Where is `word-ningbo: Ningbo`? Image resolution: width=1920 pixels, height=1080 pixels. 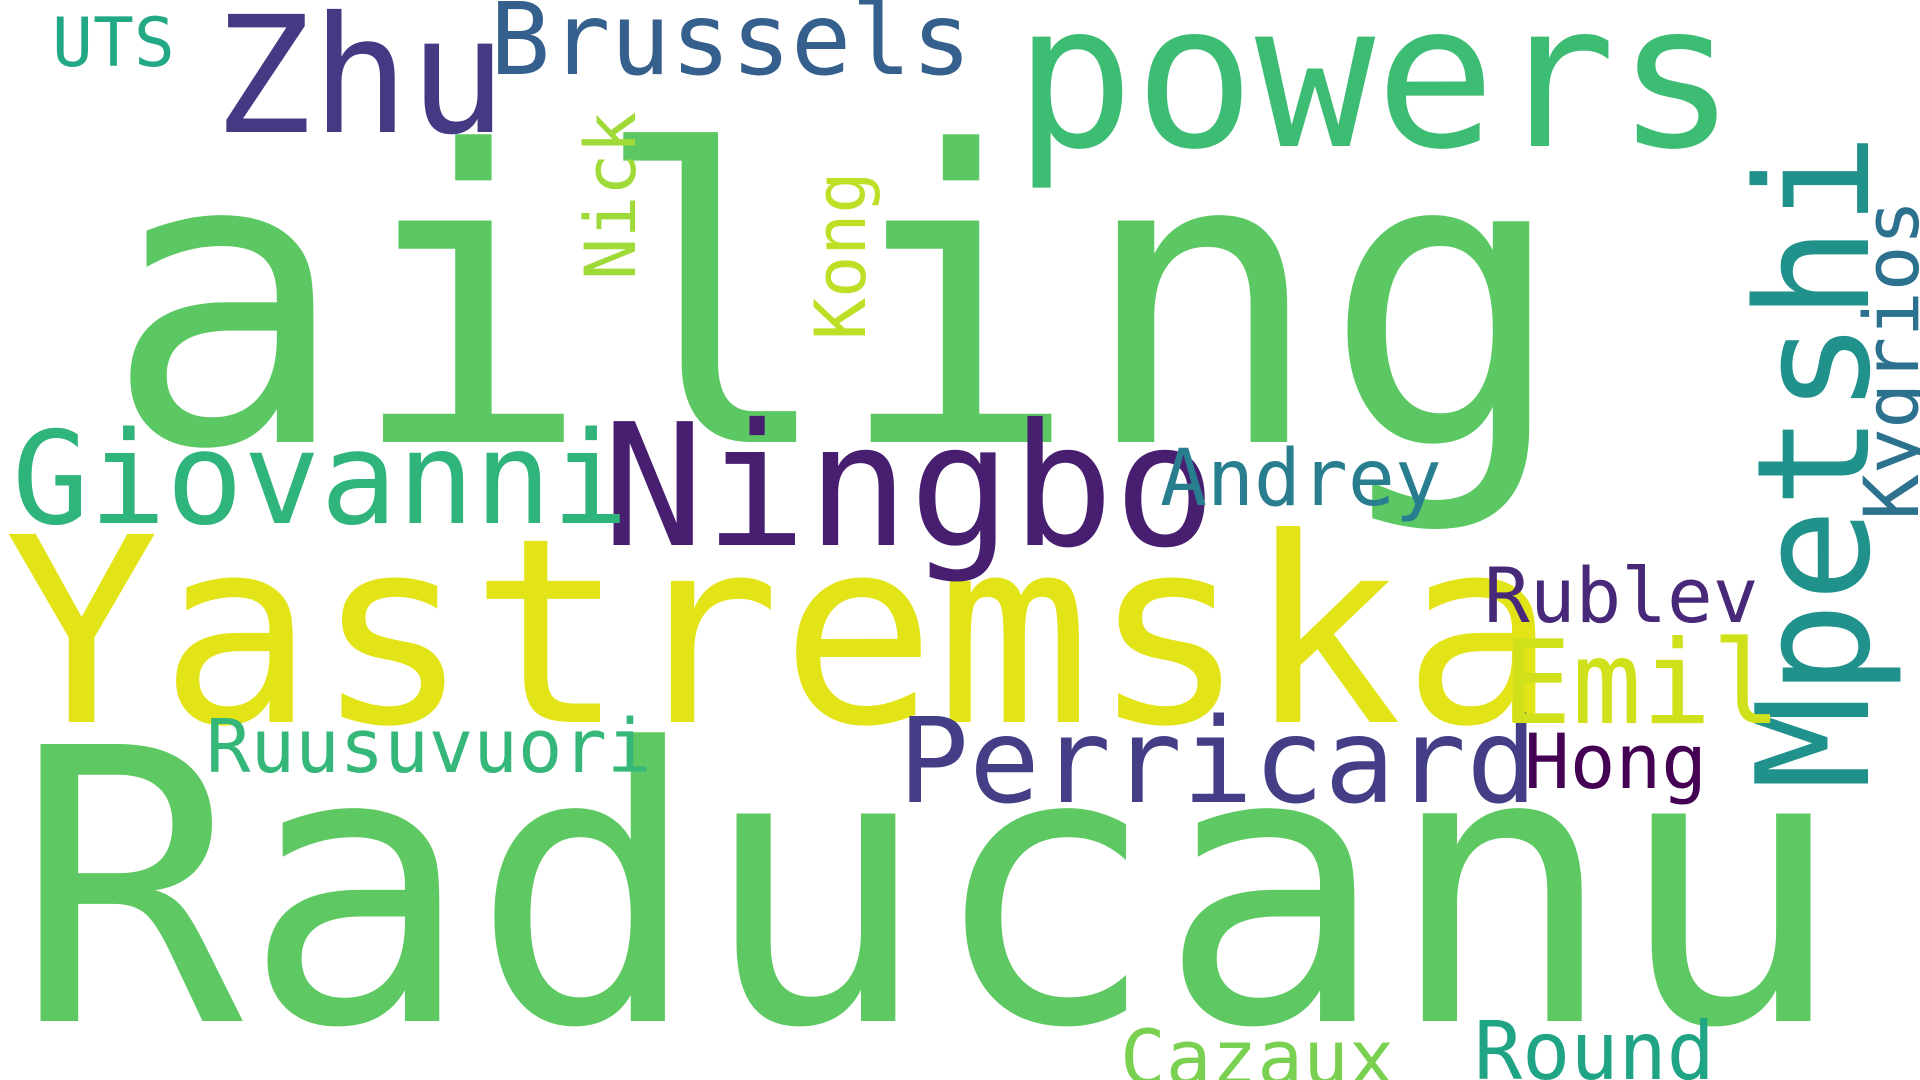 word-ningbo: Ningbo is located at coordinates (909, 487).